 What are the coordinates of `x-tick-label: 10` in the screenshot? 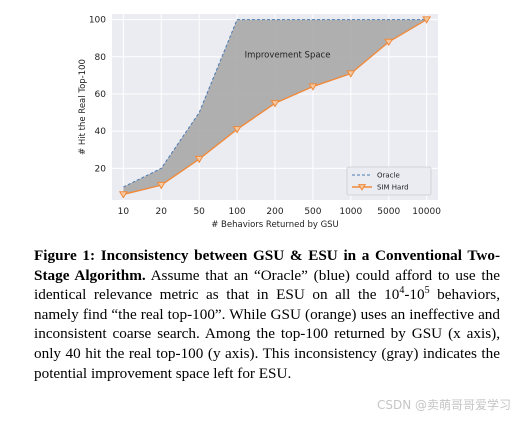 It's located at (124, 212).